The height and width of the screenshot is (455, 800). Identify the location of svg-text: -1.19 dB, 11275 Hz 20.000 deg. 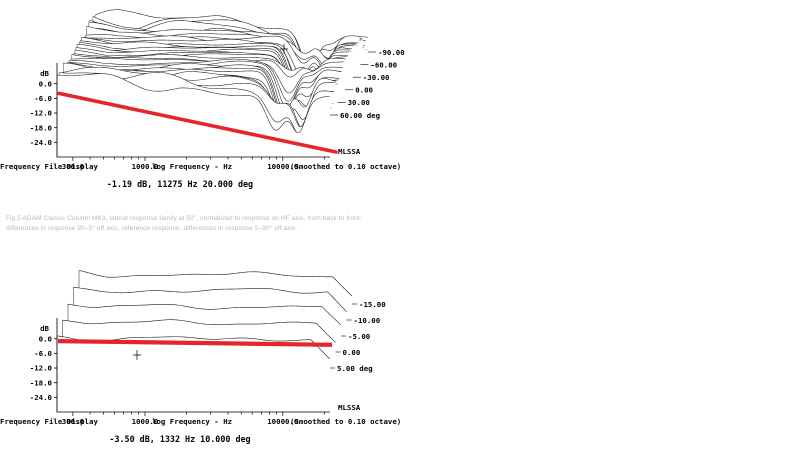
(180, 184).